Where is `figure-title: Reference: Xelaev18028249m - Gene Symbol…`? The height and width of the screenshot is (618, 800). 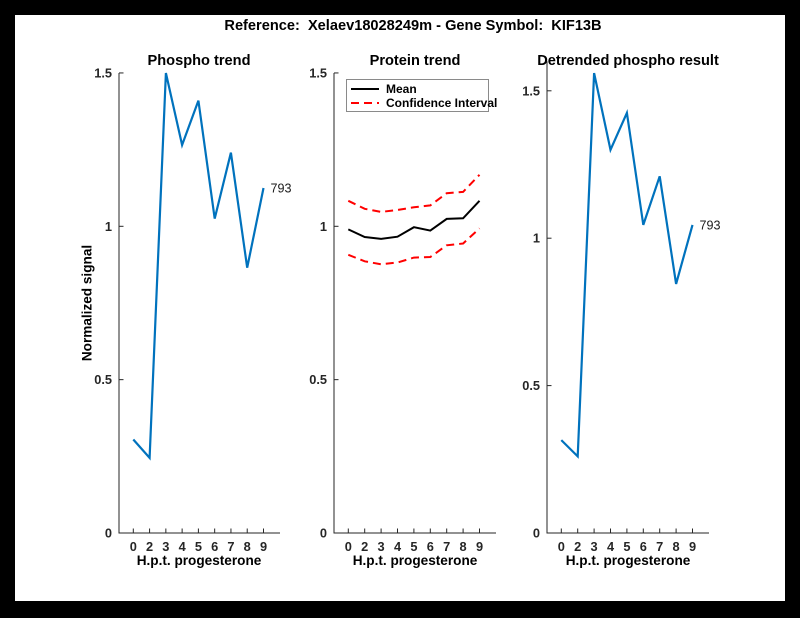
figure-title: Reference: Xelaev18028249m - Gene Symbol… is located at coordinates (413, 26).